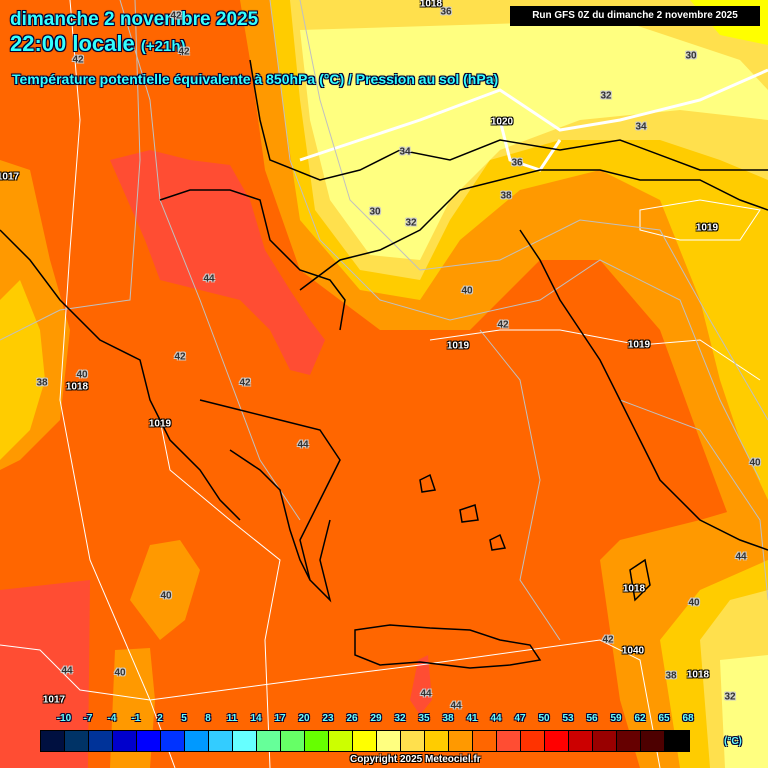 This screenshot has height=768, width=768. I want to click on legend-tick: -7, so click(88, 718).